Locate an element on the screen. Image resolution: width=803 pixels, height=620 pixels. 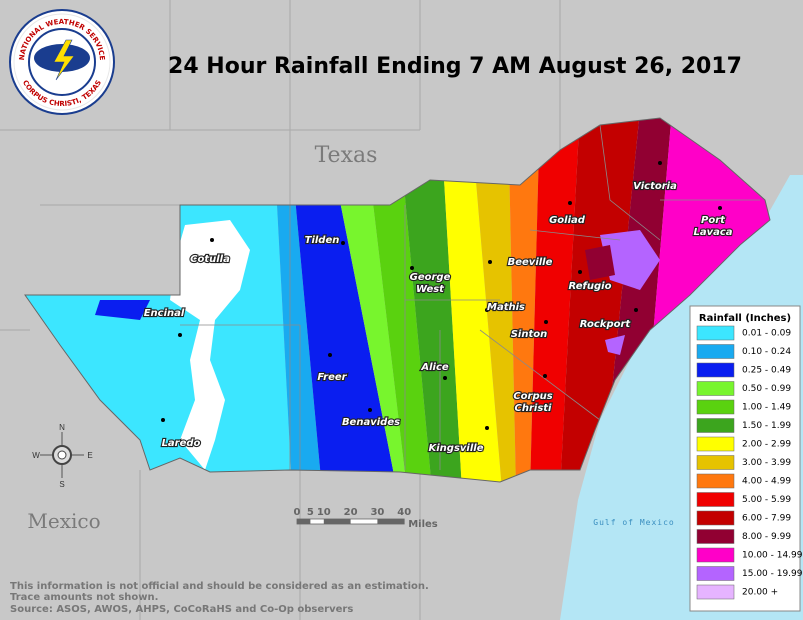
scale-tick-label: 10 is located at coordinates (324, 512).